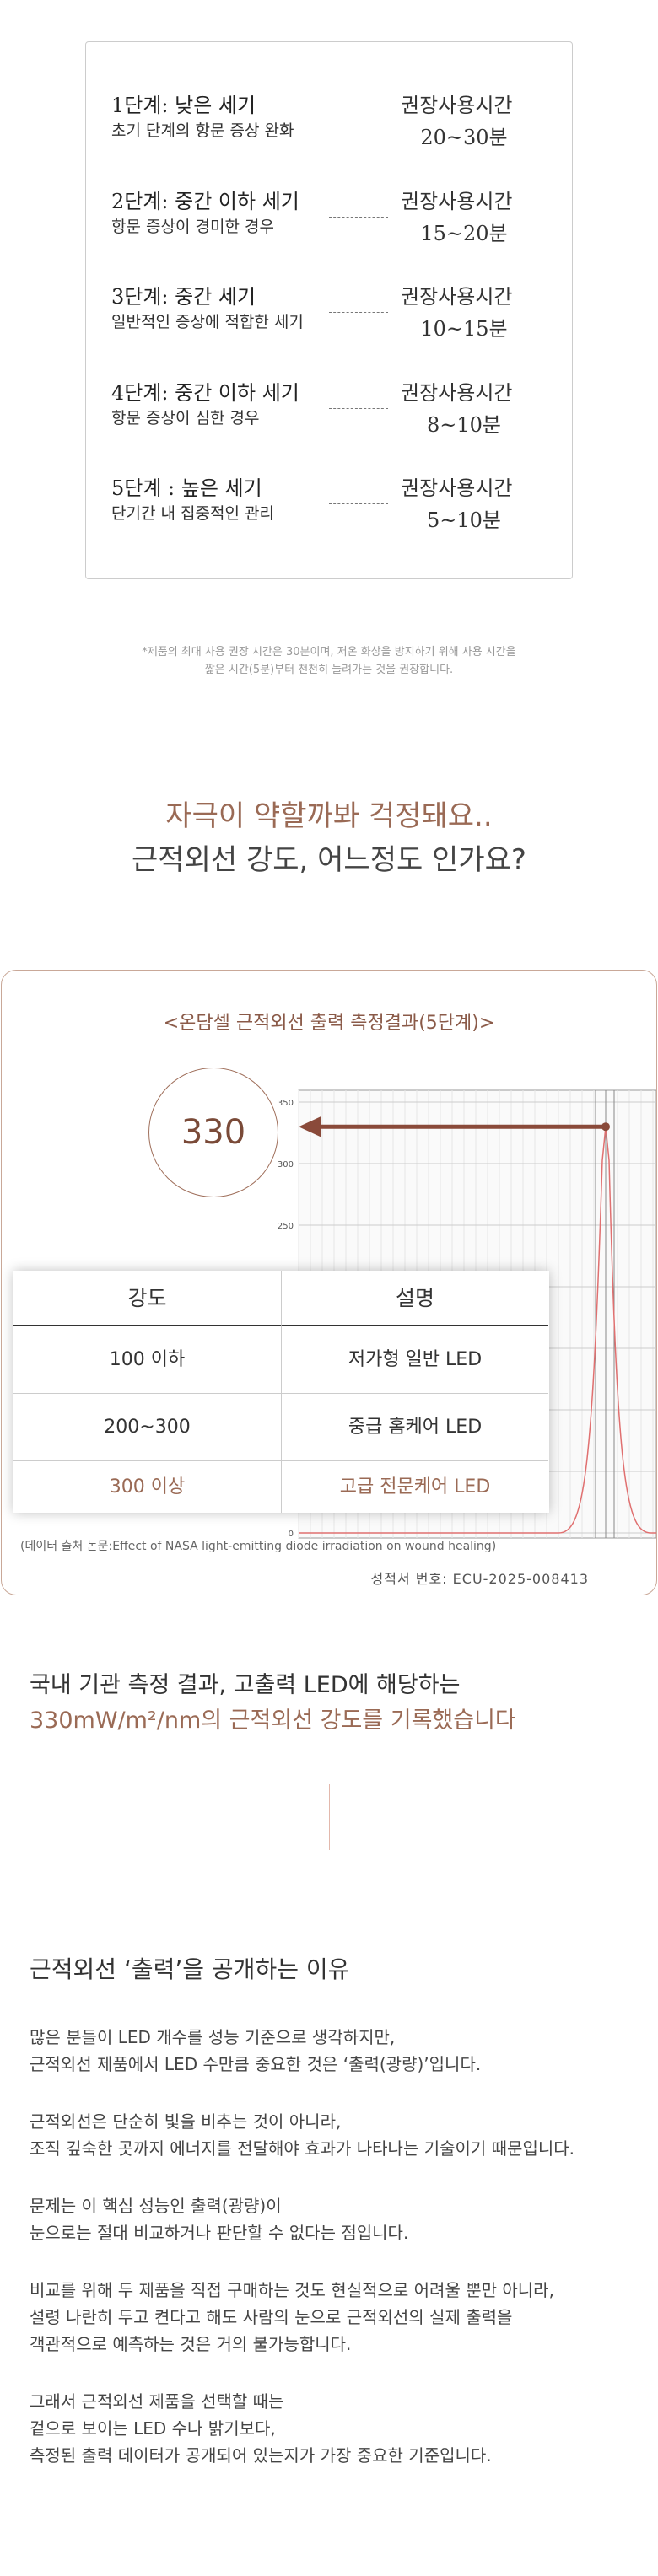 This screenshot has width=658, height=2576. What do you see at coordinates (186, 488) in the screenshot?
I see `step-title: 5단계 : 높은 세기` at bounding box center [186, 488].